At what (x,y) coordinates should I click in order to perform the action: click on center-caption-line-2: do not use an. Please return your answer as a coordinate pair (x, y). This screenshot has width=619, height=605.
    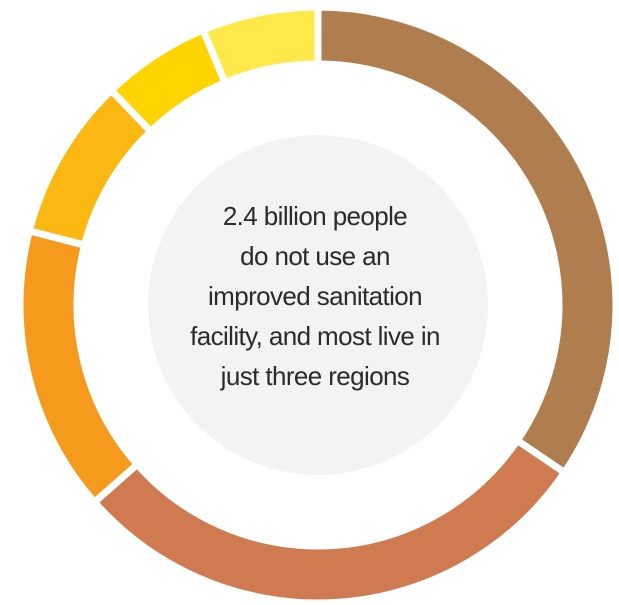
    Looking at the image, I should click on (315, 256).